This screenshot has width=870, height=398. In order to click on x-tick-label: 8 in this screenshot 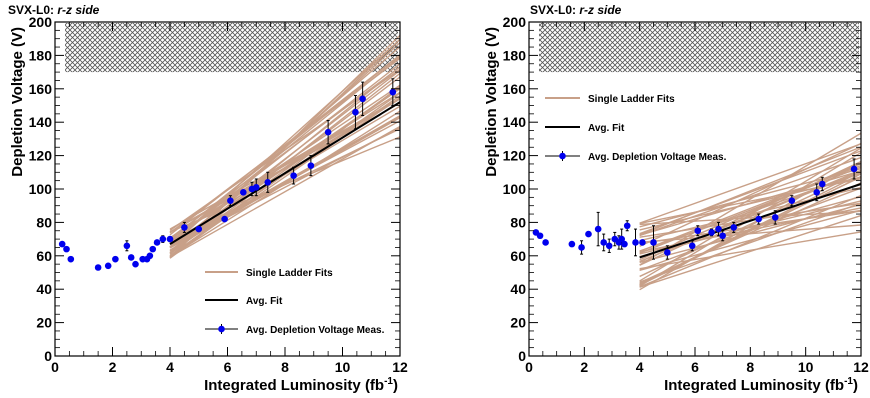, I will do `click(750, 367)`.